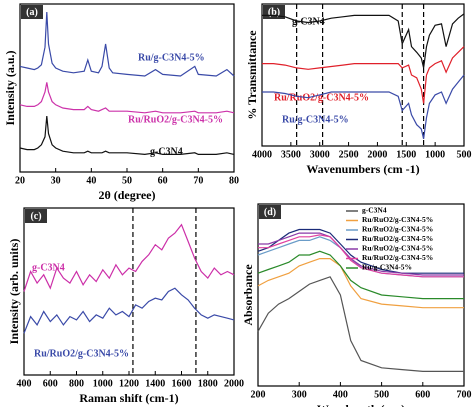 This screenshot has height=407, width=474. I want to click on x-tick-label: 200, so click(258, 394).